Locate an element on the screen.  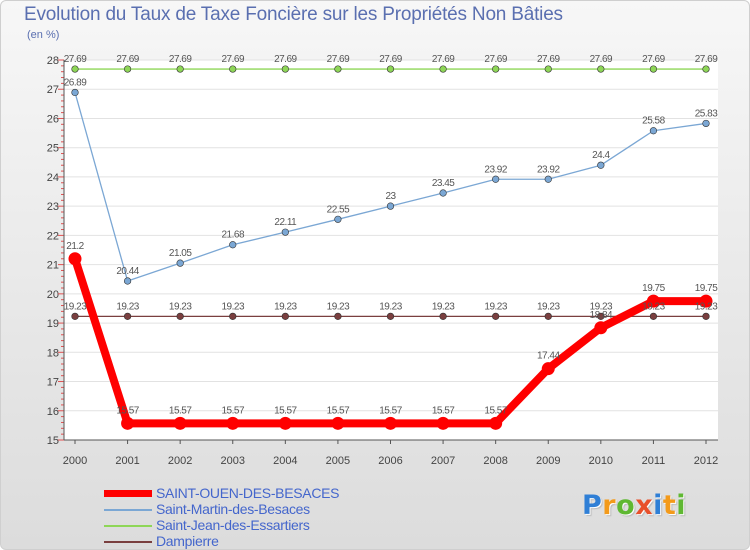
data-label: 22.11 is located at coordinates (285, 222).